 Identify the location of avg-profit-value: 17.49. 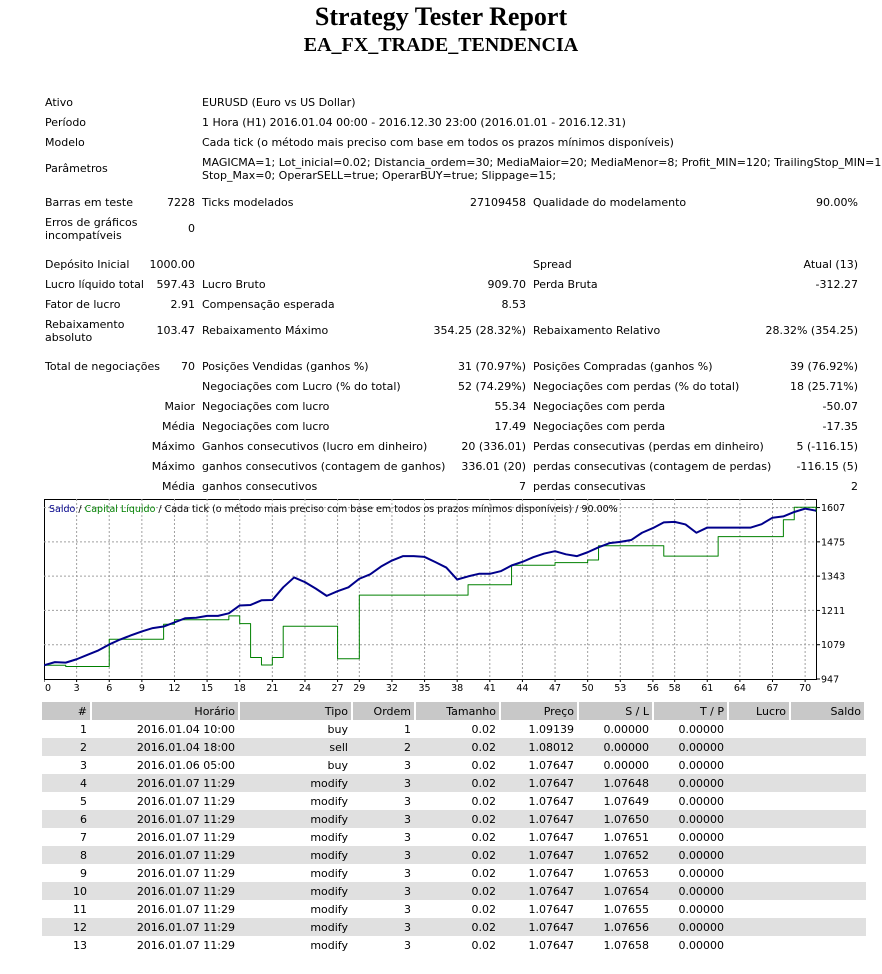
(510, 426).